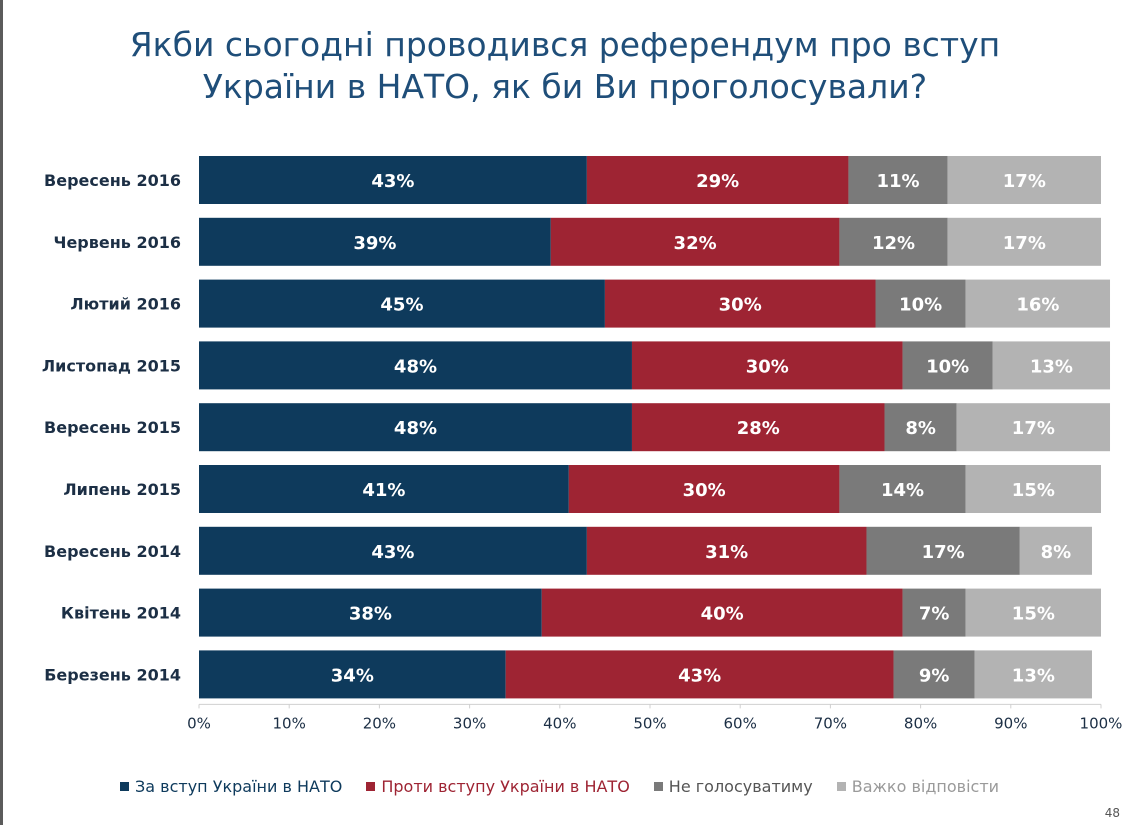 This screenshot has height=825, width=1128. What do you see at coordinates (111, 365) in the screenshot?
I see `category-label: Листопад 2015` at bounding box center [111, 365].